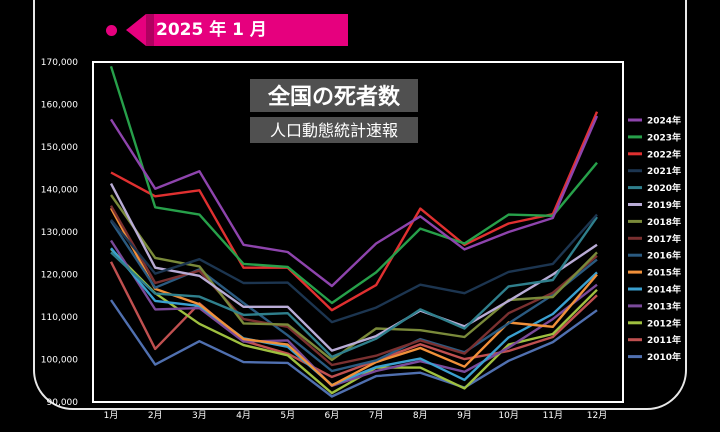 This screenshot has width=720, height=432. I want to click on x-tick-label: 12月, so click(597, 415).